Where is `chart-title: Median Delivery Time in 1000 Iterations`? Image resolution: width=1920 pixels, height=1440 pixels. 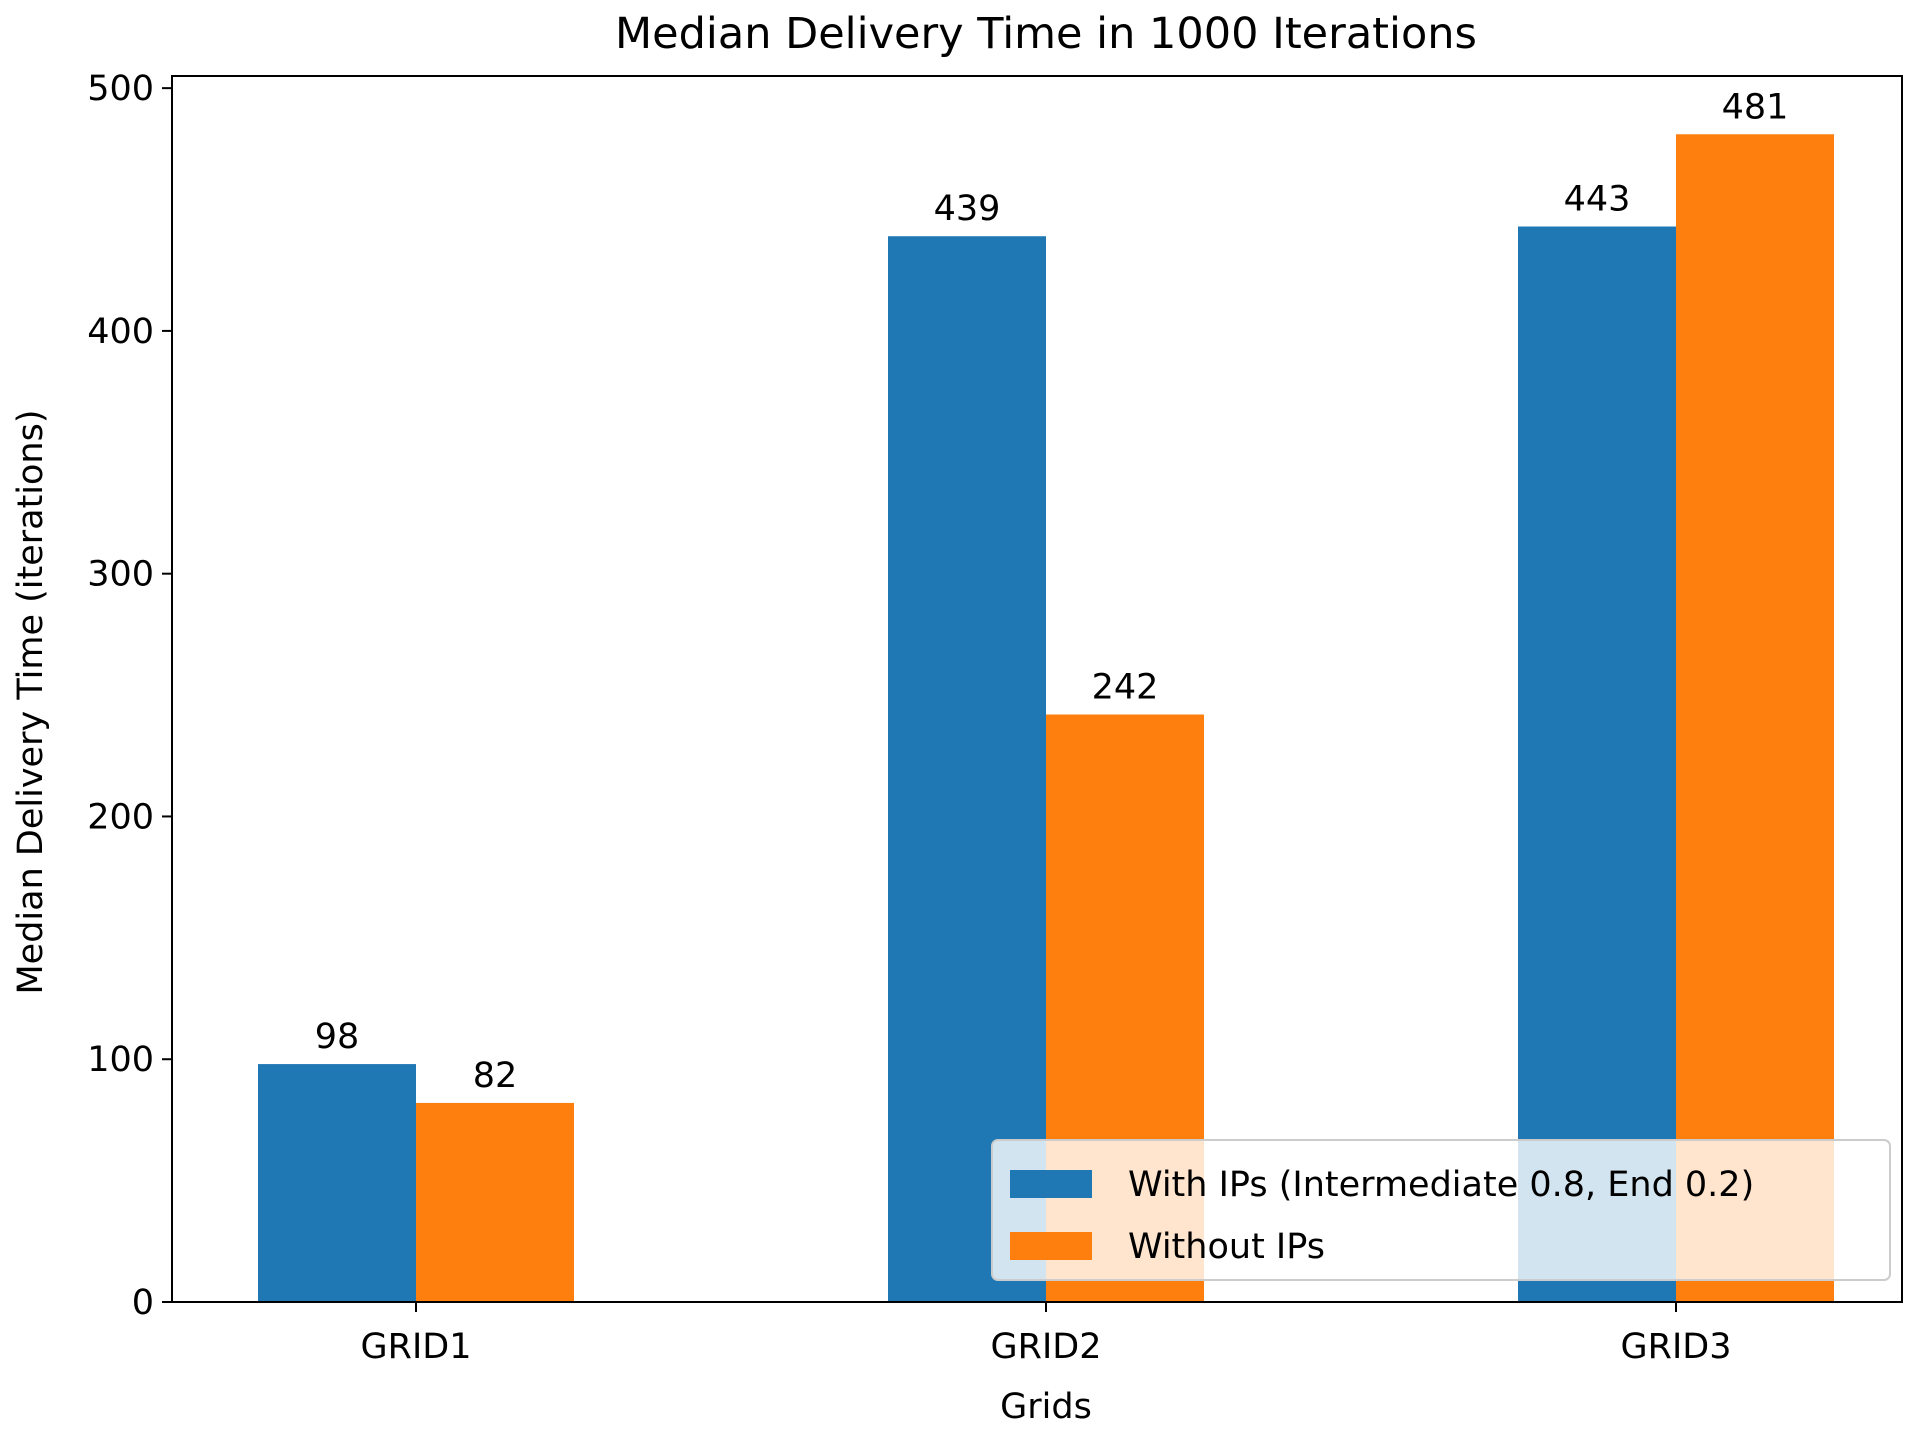
chart-title: Median Delivery Time in 1000 Iterations is located at coordinates (1046, 34).